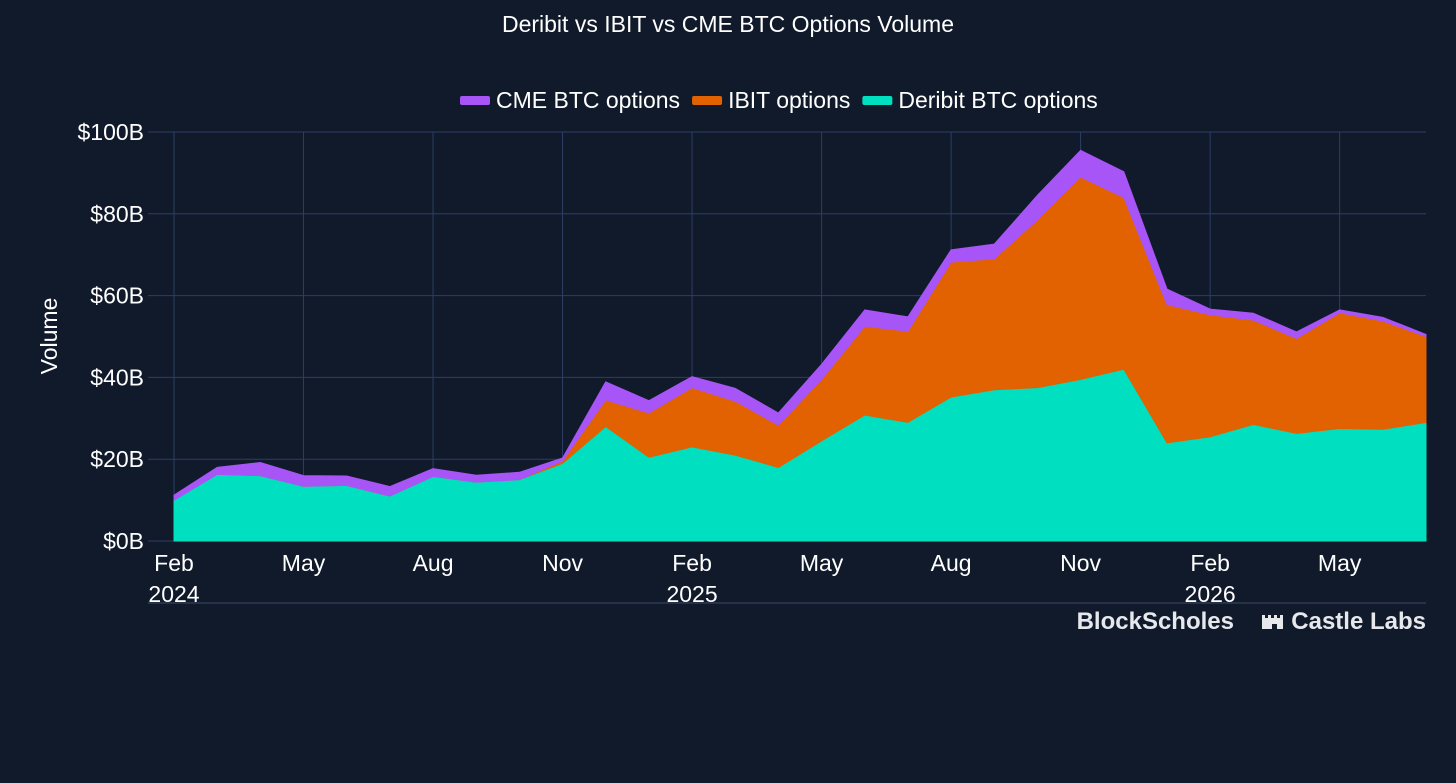 The width and height of the screenshot is (1456, 783). Describe the element at coordinates (110, 132) in the screenshot. I see `y-tick-label: $100B` at that location.